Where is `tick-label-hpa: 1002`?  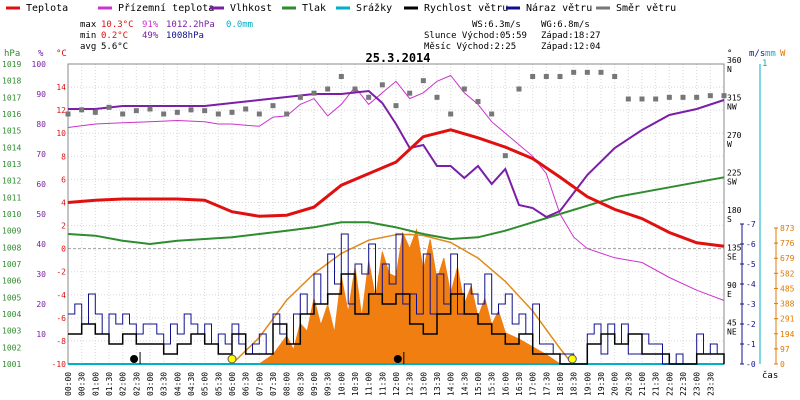 tick-label-hpa: 1002 is located at coordinates (11, 347).